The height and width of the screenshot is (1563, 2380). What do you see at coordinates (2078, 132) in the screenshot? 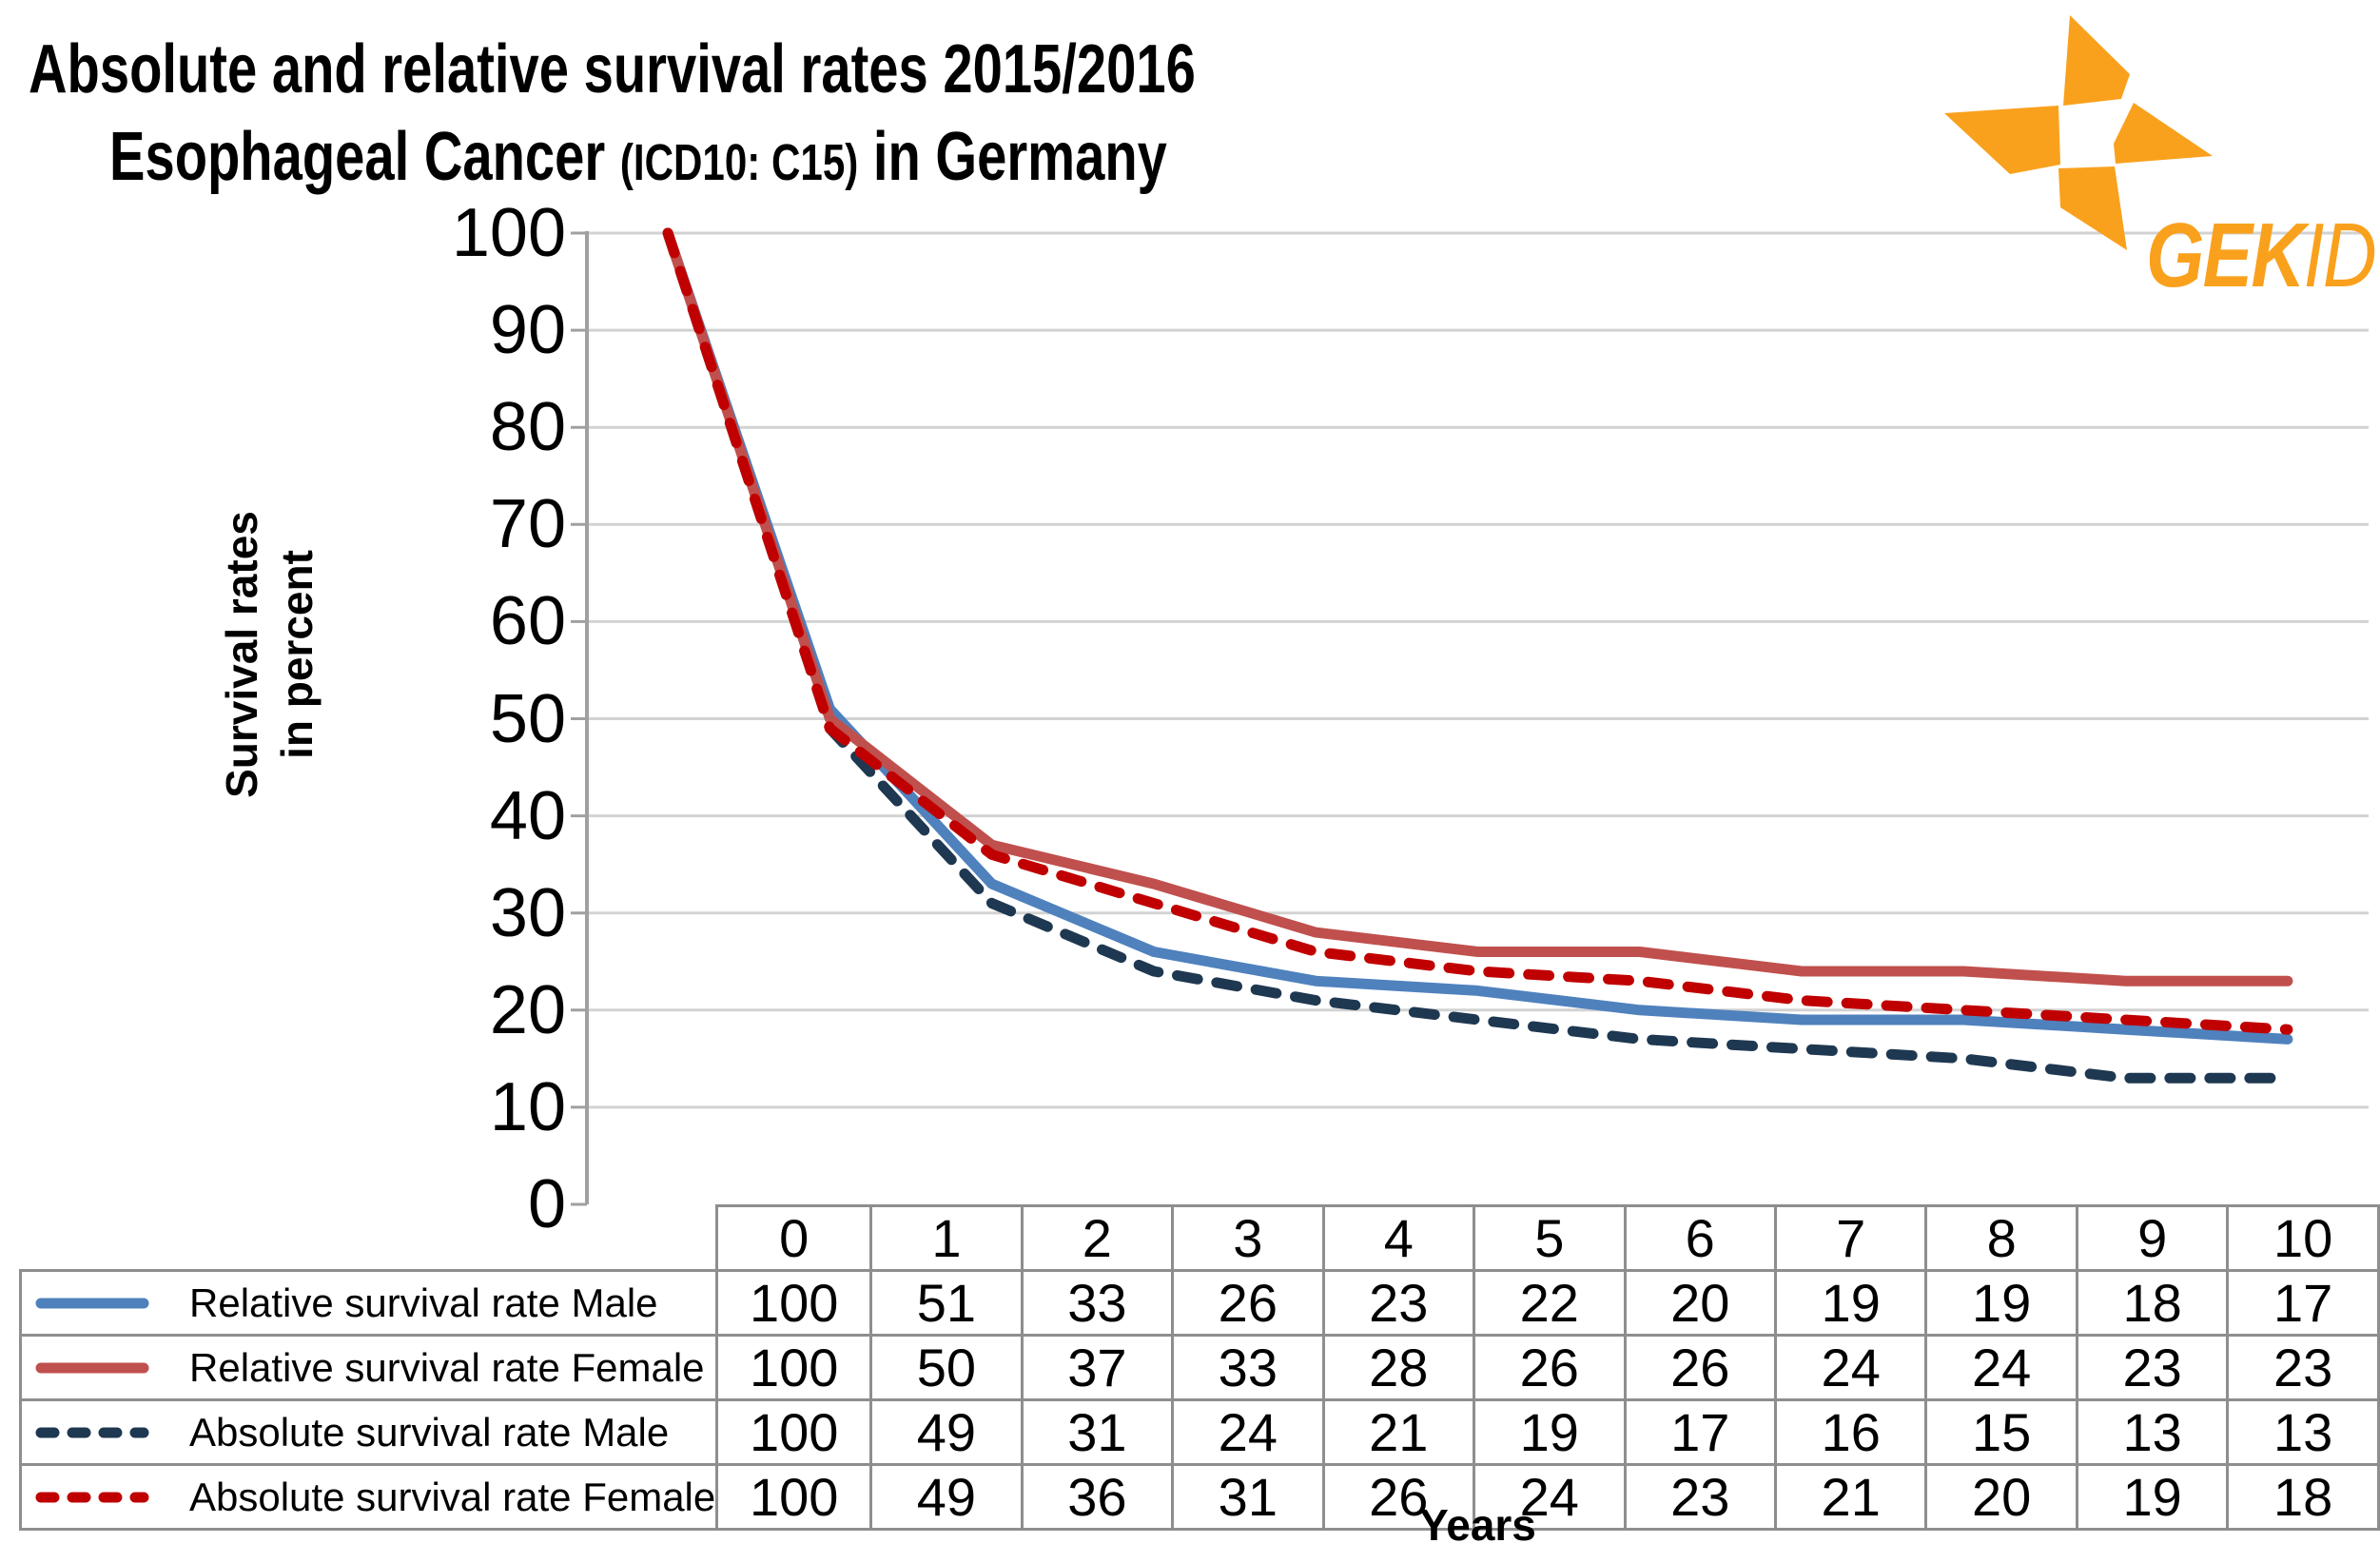
I see `pinwheel-icon` at bounding box center [2078, 132].